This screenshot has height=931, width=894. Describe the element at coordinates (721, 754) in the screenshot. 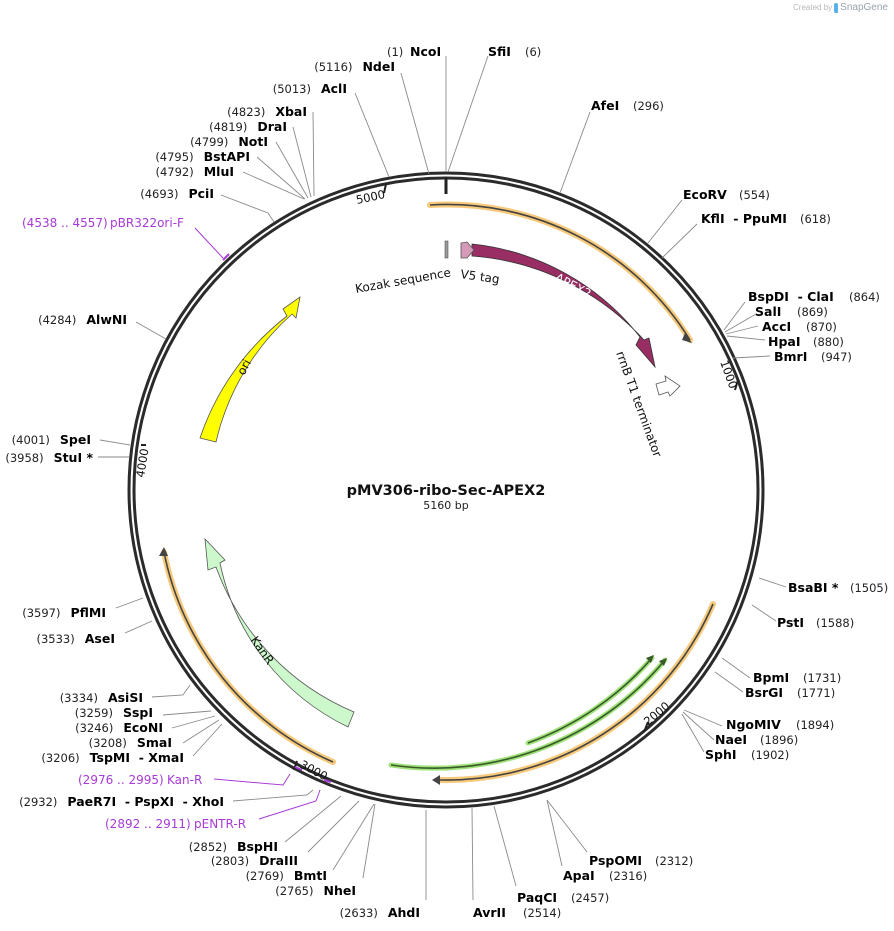

I see `svg-text: SphI` at that location.